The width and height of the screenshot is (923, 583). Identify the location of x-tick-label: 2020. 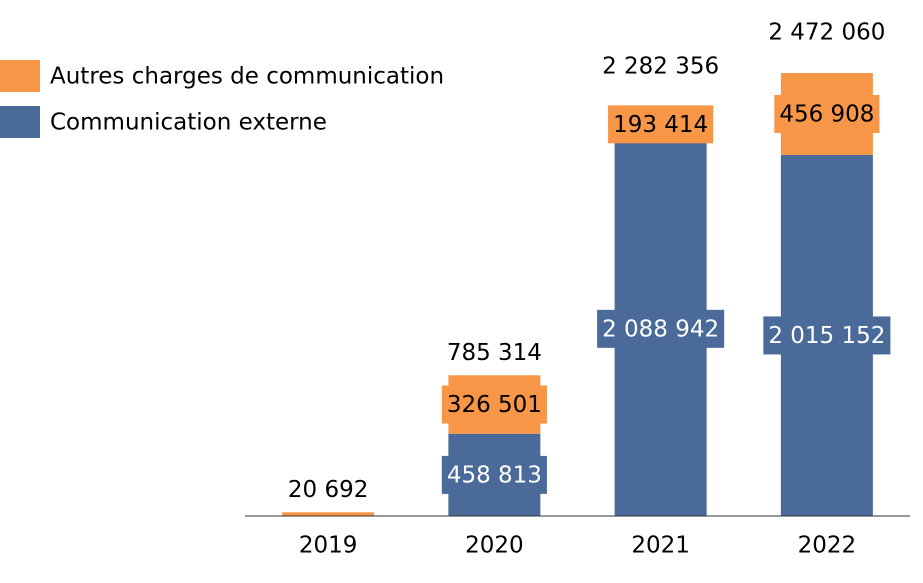
(494, 546).